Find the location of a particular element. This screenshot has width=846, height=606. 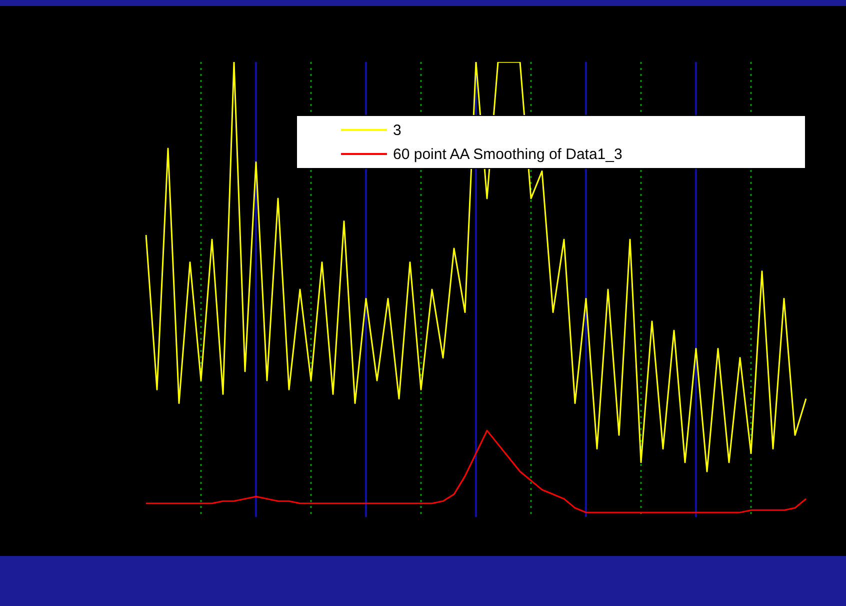

legend-label: 60 point AA Smoothing of Data1_3 is located at coordinates (507, 154).